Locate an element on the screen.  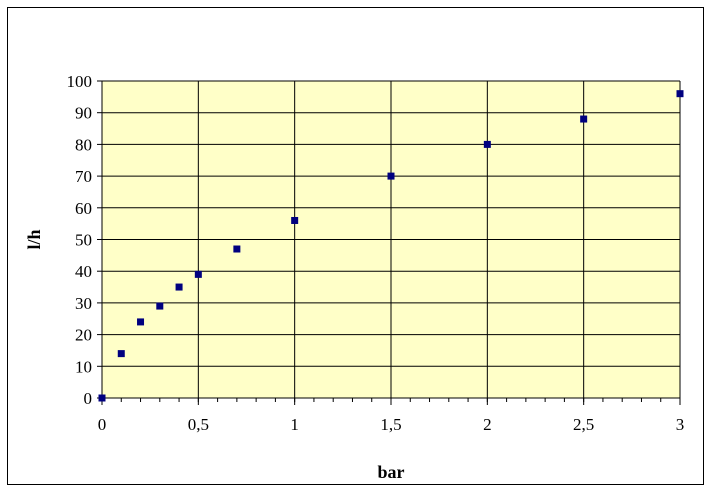
y-tick-label: 100 is located at coordinates (80, 81).